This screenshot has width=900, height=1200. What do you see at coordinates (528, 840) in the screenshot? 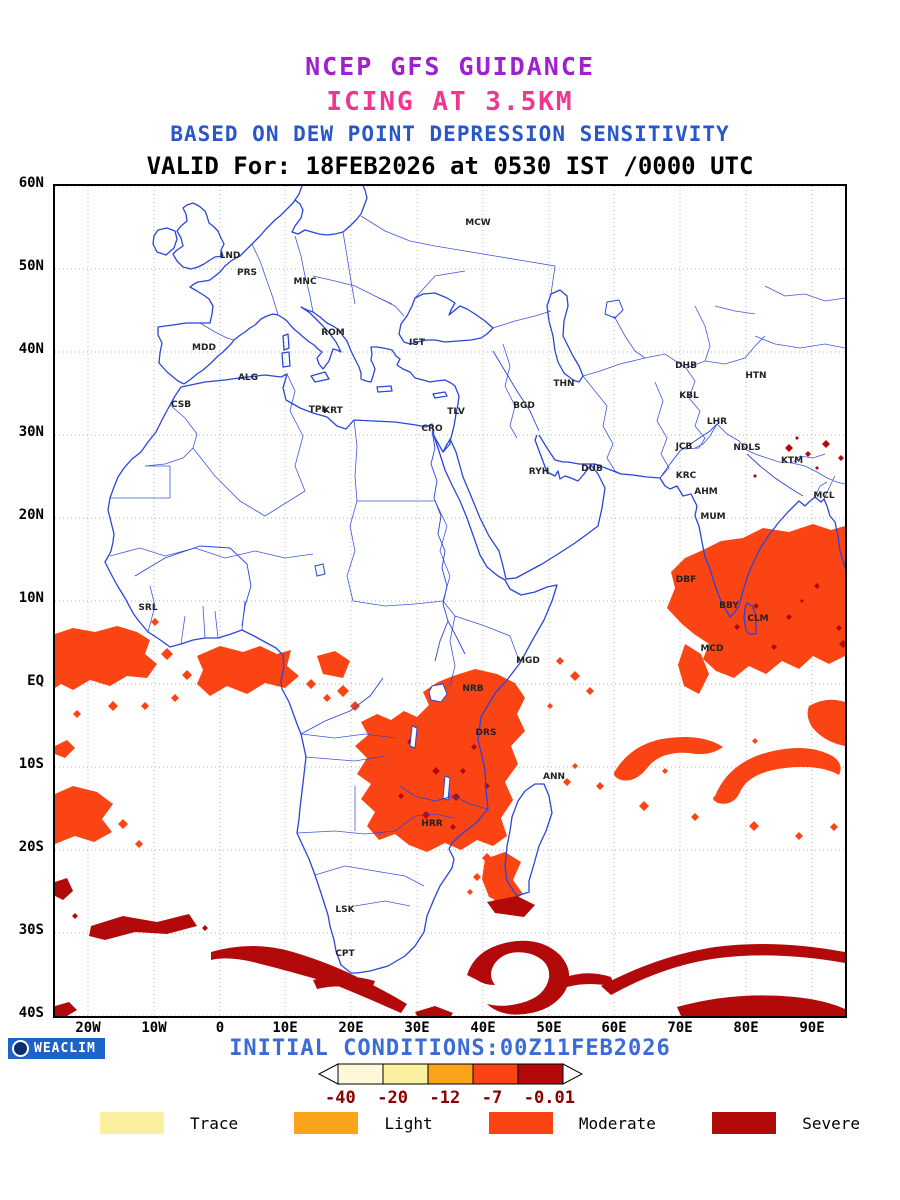
I see `madagascar-coastline` at bounding box center [528, 840].